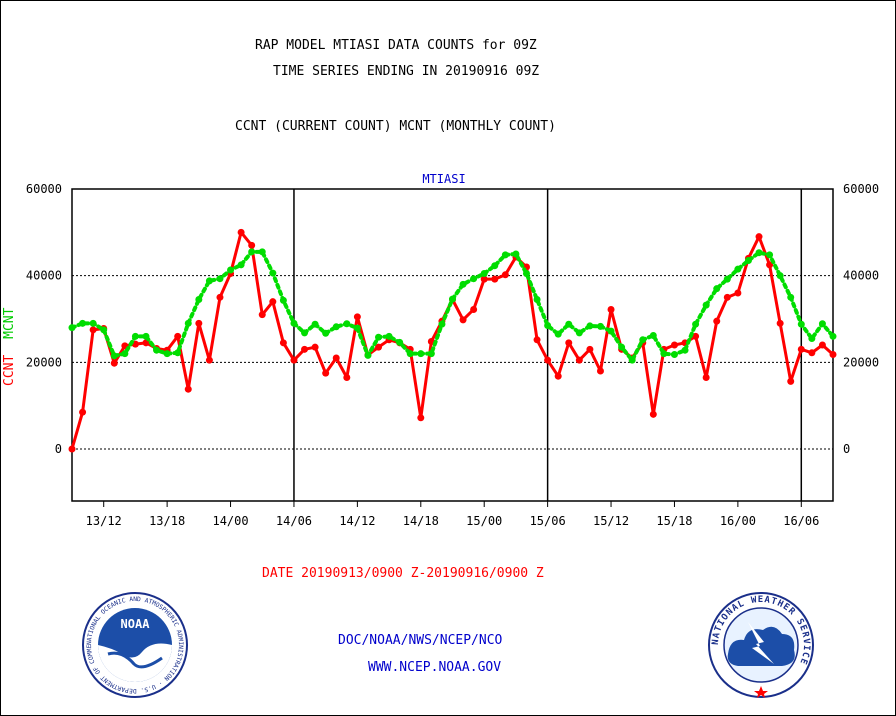 The width and height of the screenshot is (896, 716). What do you see at coordinates (104, 521) in the screenshot?
I see `x-tick-label: 13/12` at bounding box center [104, 521].